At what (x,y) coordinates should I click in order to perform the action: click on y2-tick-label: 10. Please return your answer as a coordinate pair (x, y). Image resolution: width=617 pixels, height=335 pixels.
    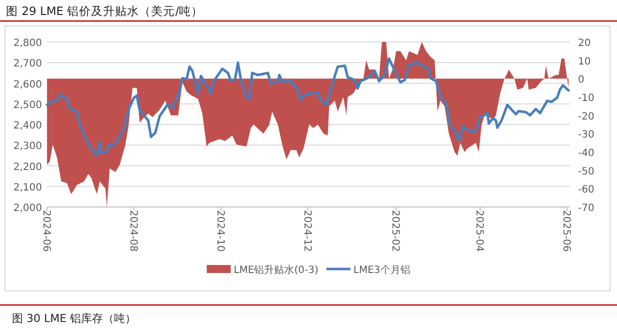
    Looking at the image, I should click on (584, 62).